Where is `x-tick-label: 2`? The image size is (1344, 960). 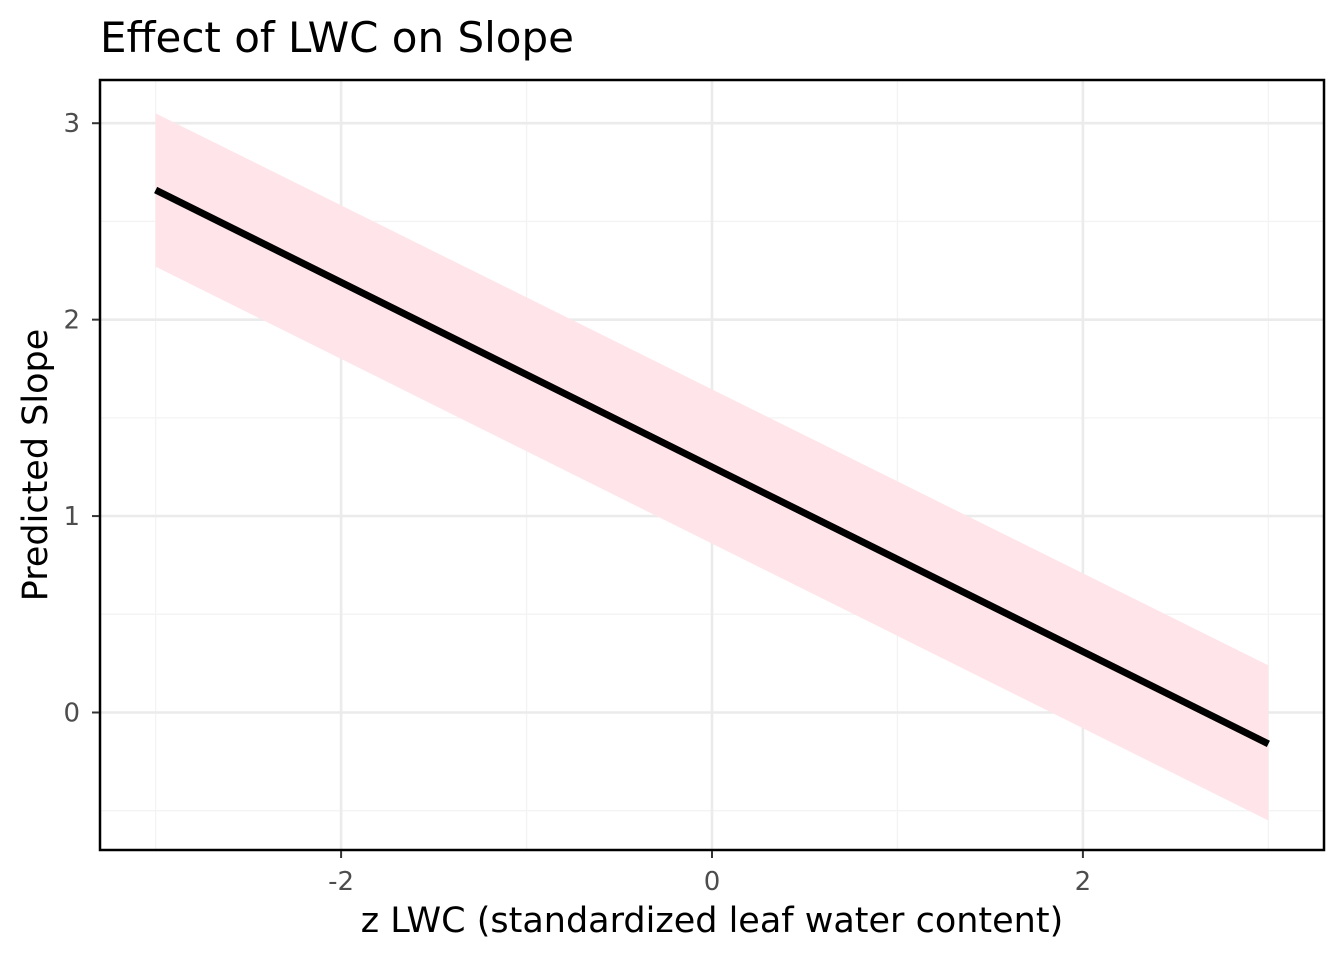
x-tick-label: 2 is located at coordinates (1083, 882).